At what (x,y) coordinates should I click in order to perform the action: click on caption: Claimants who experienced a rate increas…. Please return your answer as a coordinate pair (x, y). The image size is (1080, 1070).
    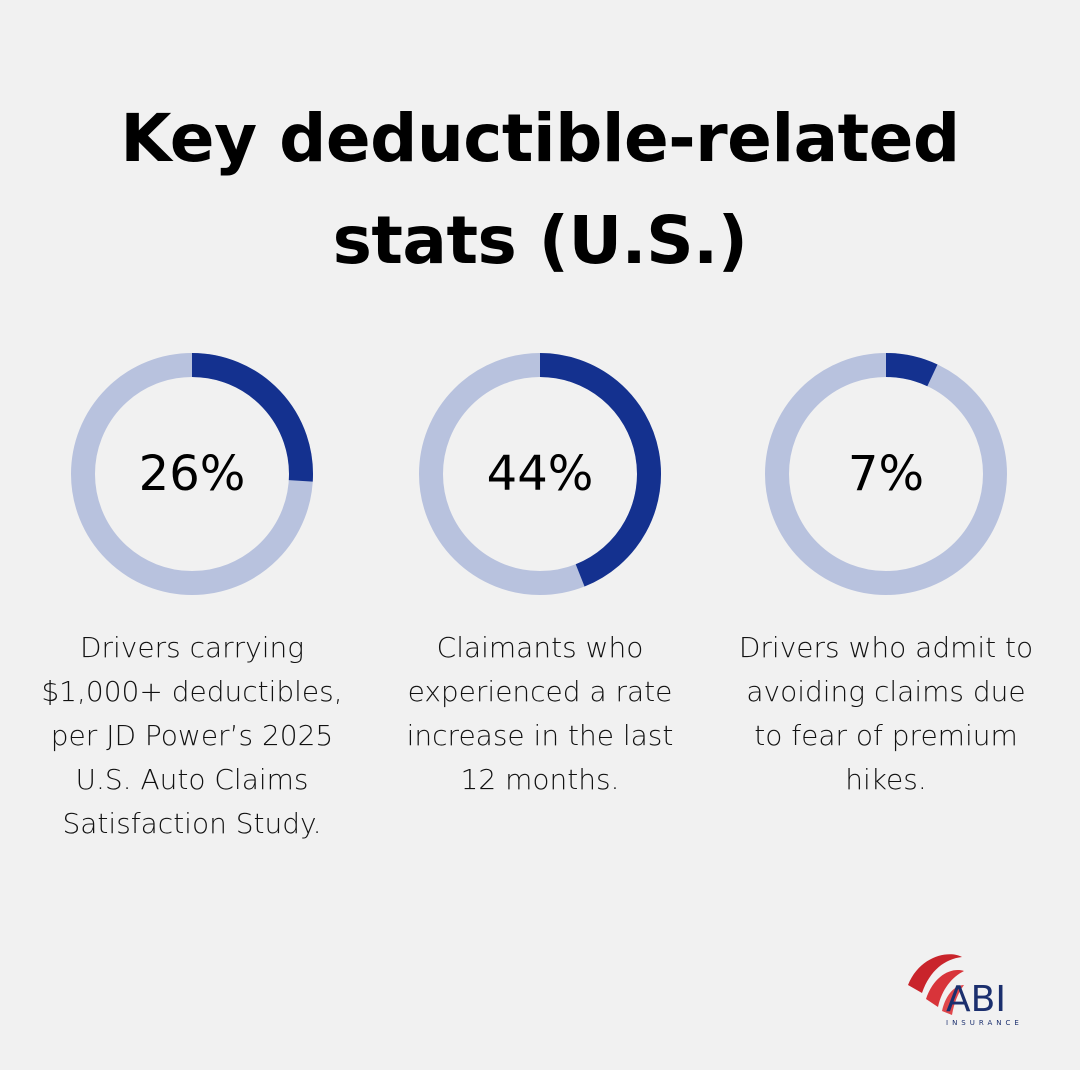
    Looking at the image, I should click on (540, 713).